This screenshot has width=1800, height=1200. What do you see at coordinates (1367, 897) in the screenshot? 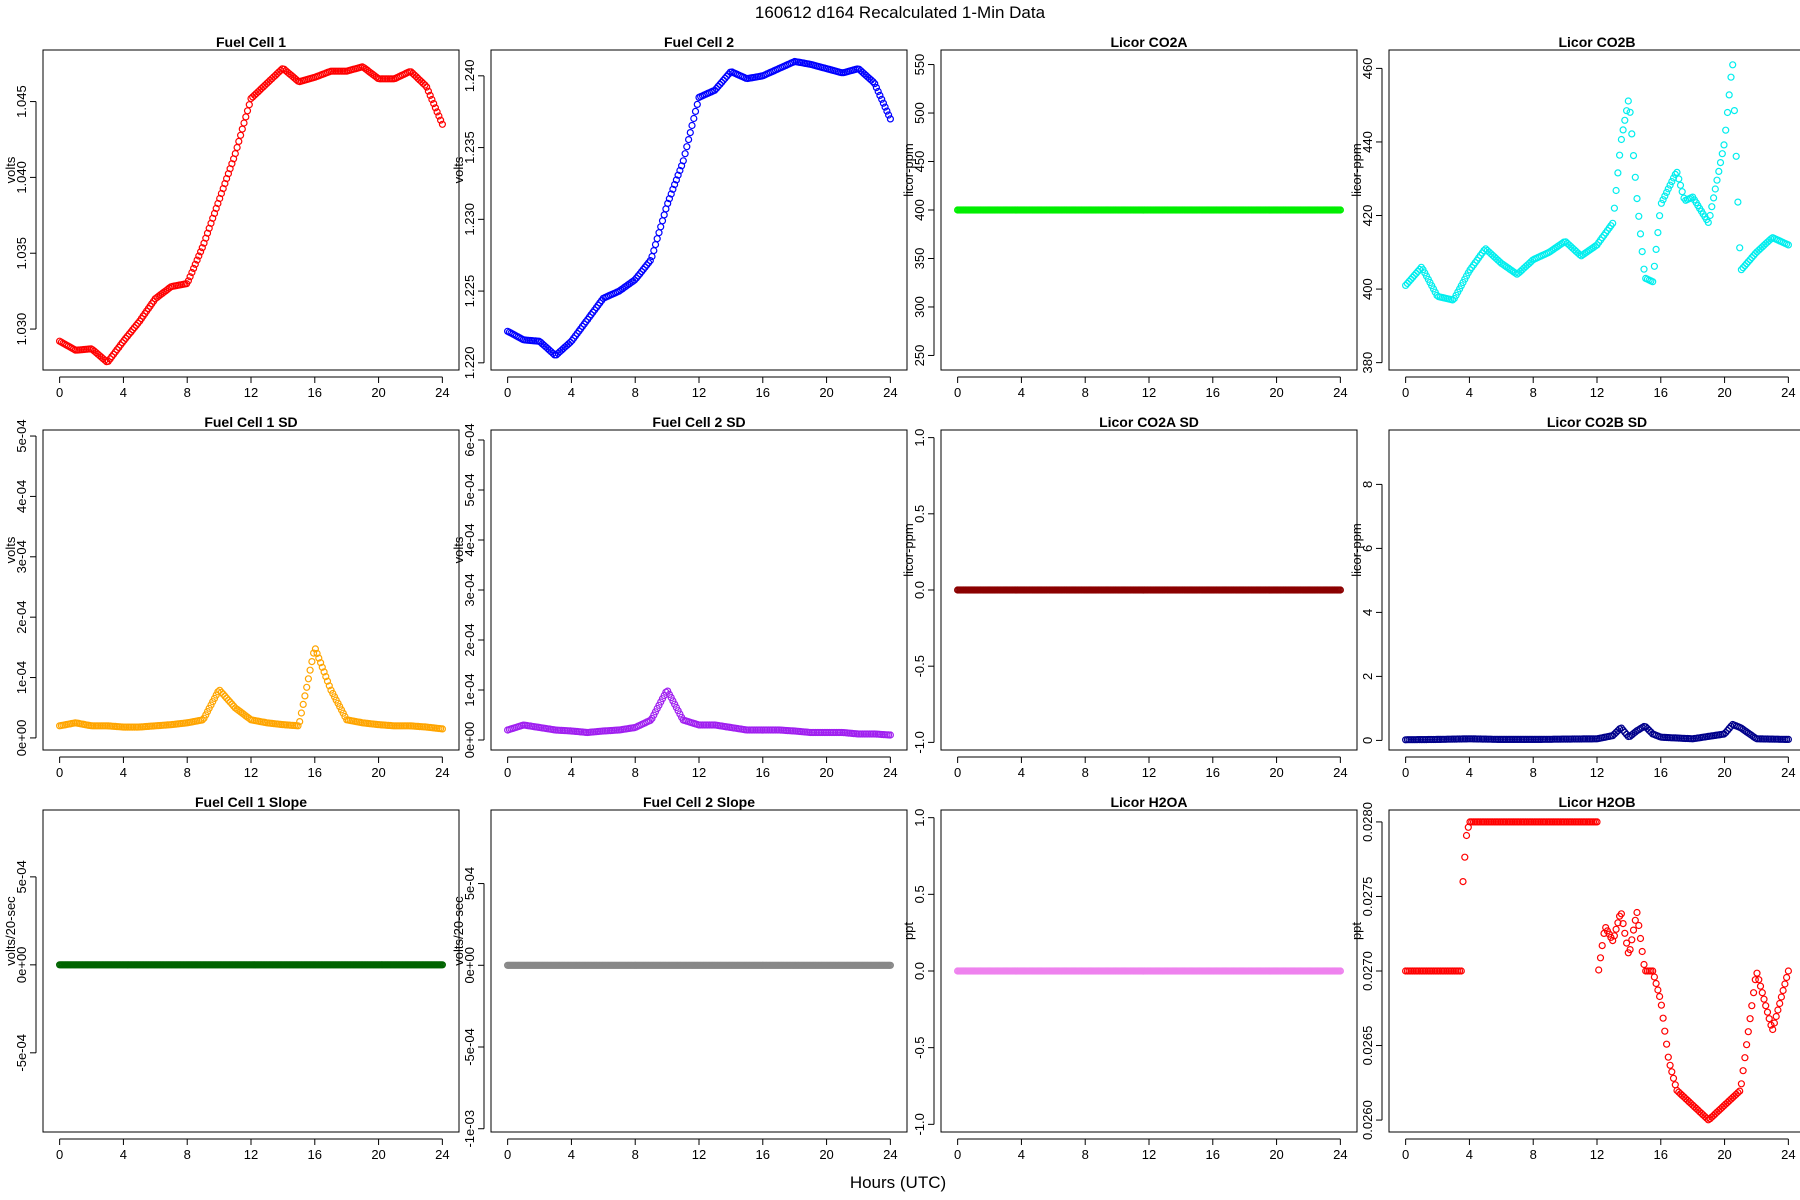
I see `y-tick-label: 0.0275` at bounding box center [1367, 897].